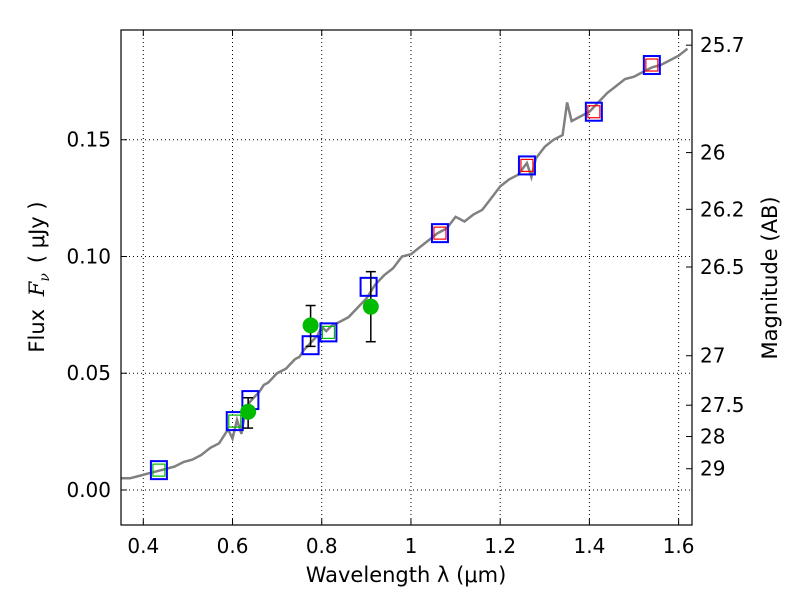 This screenshot has height=600, width=800. Describe the element at coordinates (88, 373) in the screenshot. I see `y-tick-label: 0.05` at that location.